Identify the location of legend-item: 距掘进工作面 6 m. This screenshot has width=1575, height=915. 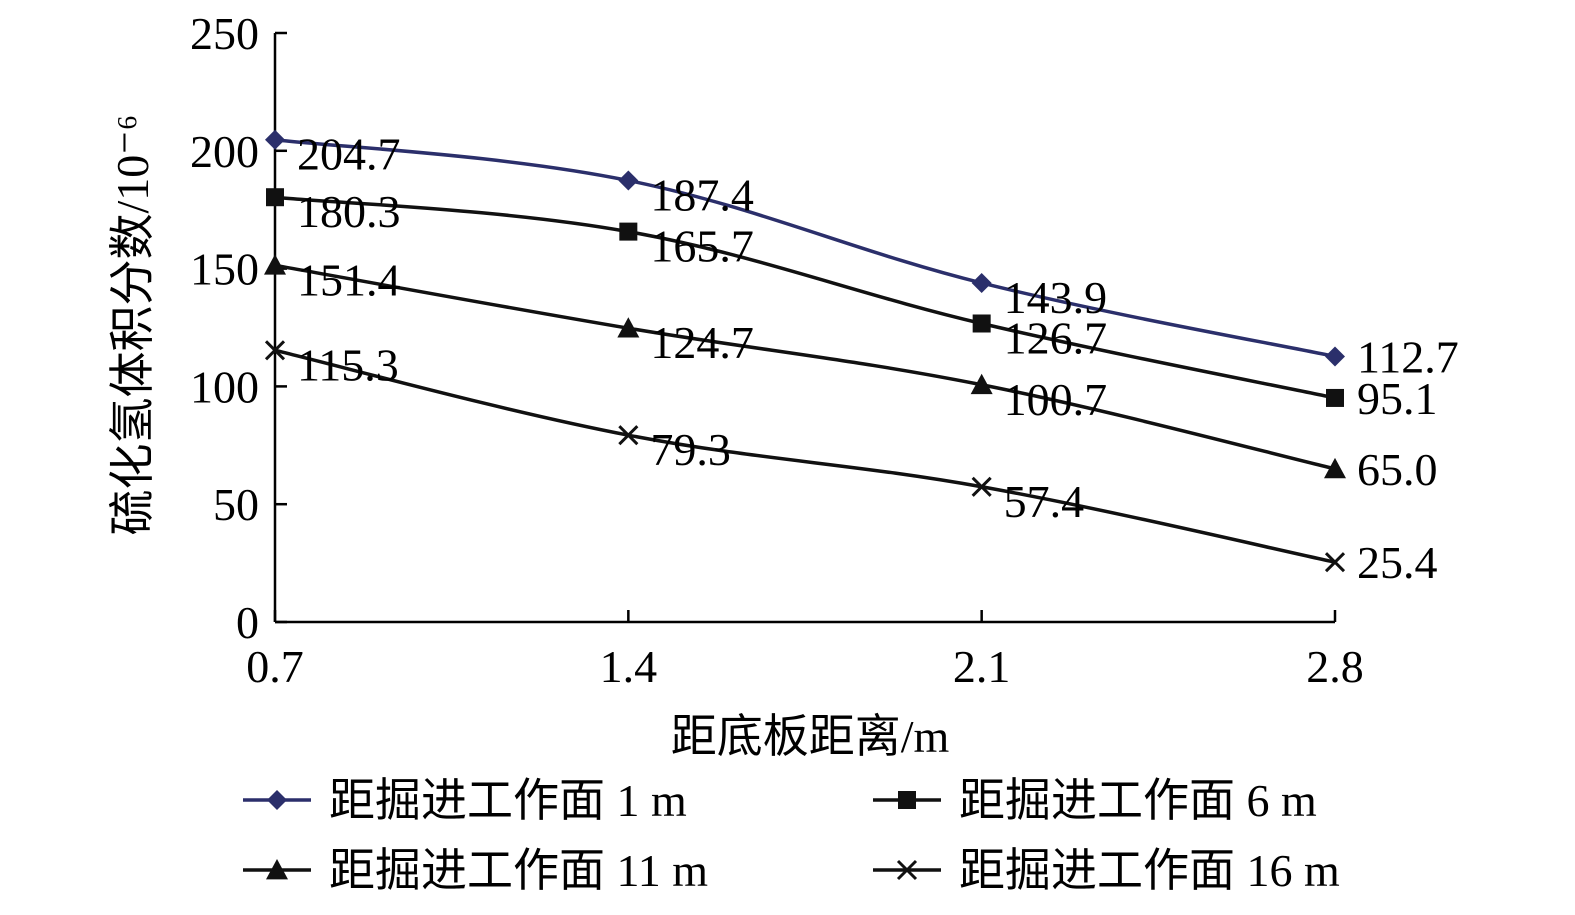
(1095, 800).